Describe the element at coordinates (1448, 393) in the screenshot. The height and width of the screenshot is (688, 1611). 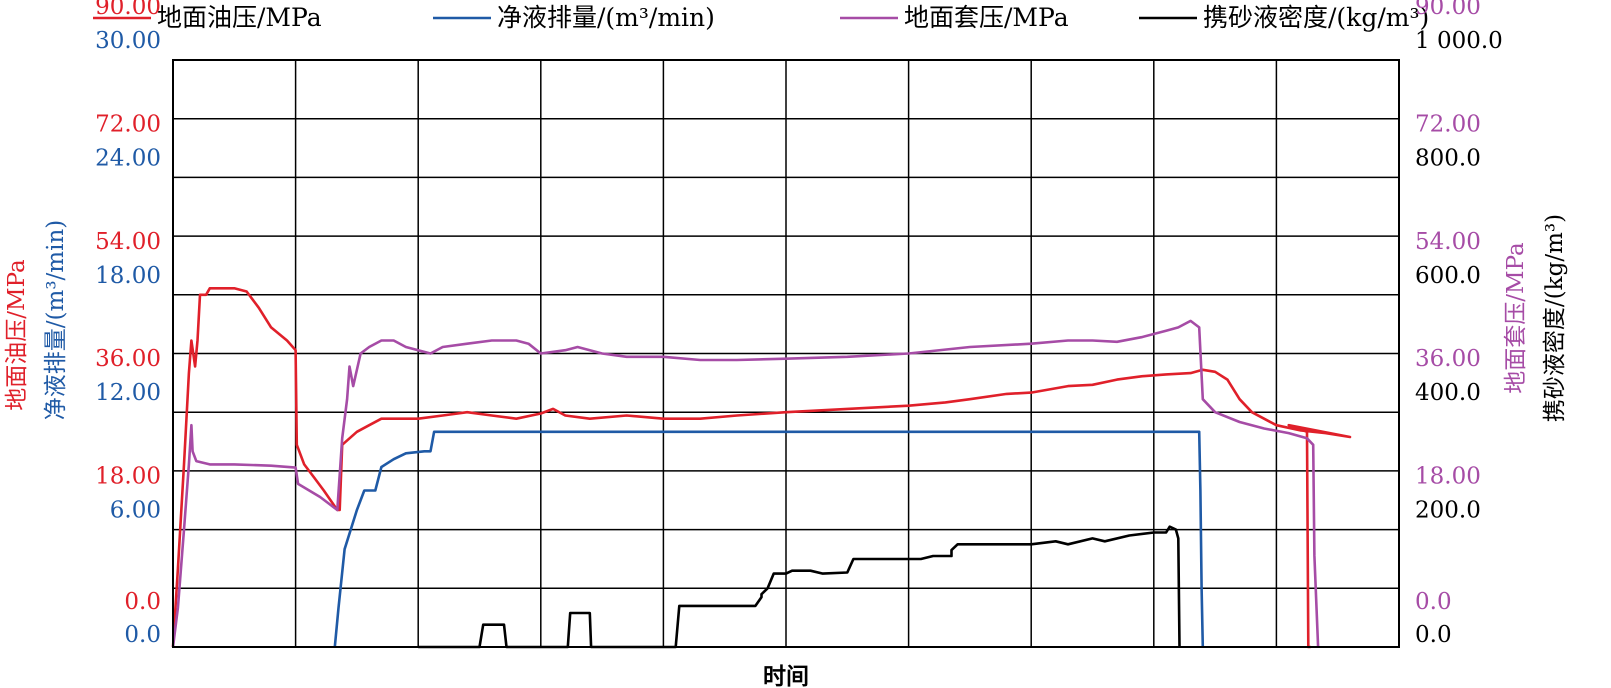
I see `tick-right-density: 400.0` at that location.